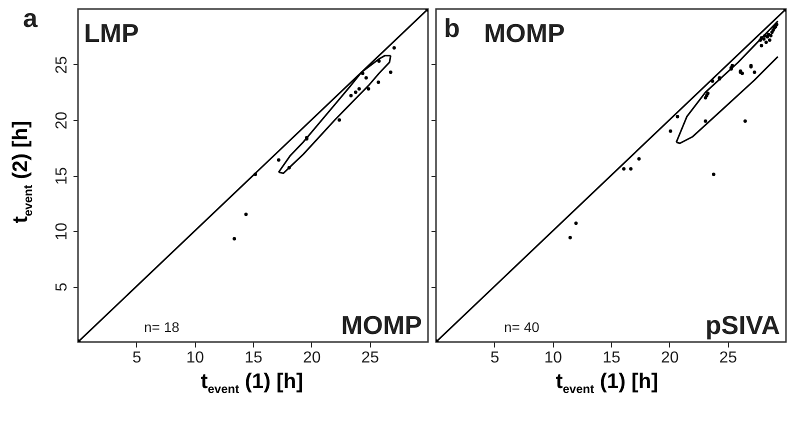  Describe the element at coordinates (111, 33) in the screenshot. I see `annotation: LMP` at that location.